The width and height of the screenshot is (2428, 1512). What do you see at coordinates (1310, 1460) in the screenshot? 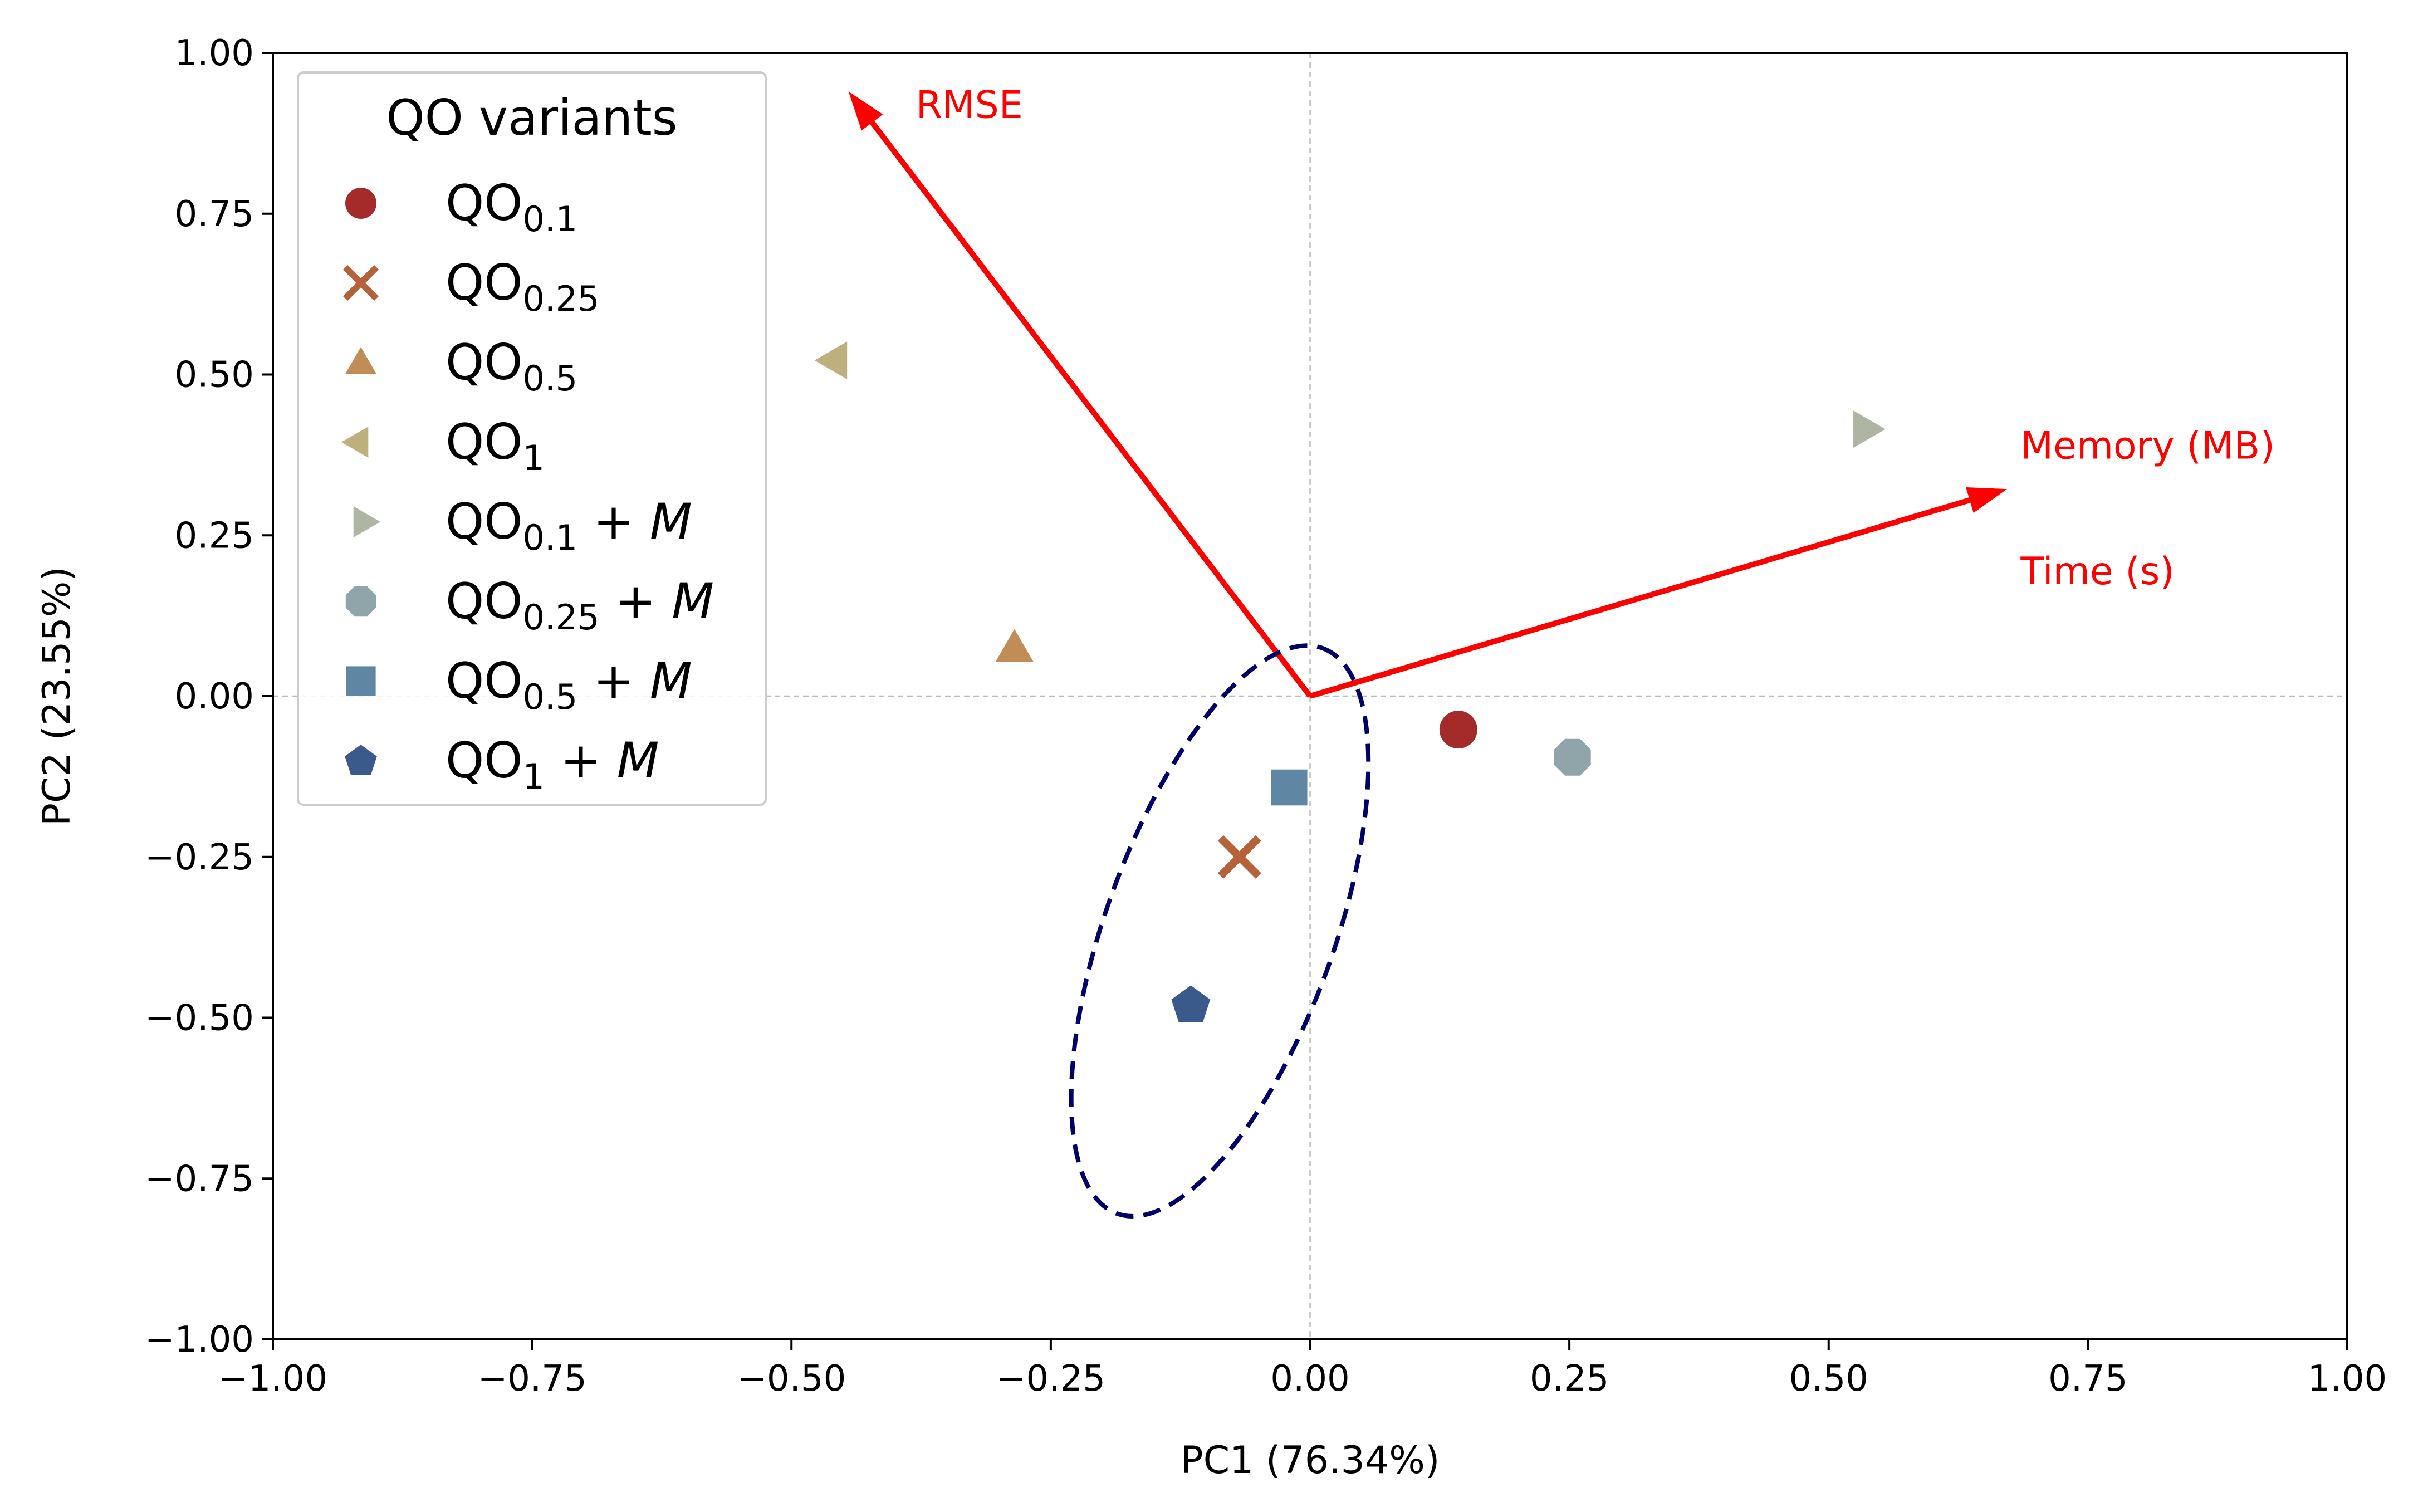
I see `x-axis-title: PC1 (76.34%)` at bounding box center [1310, 1460].